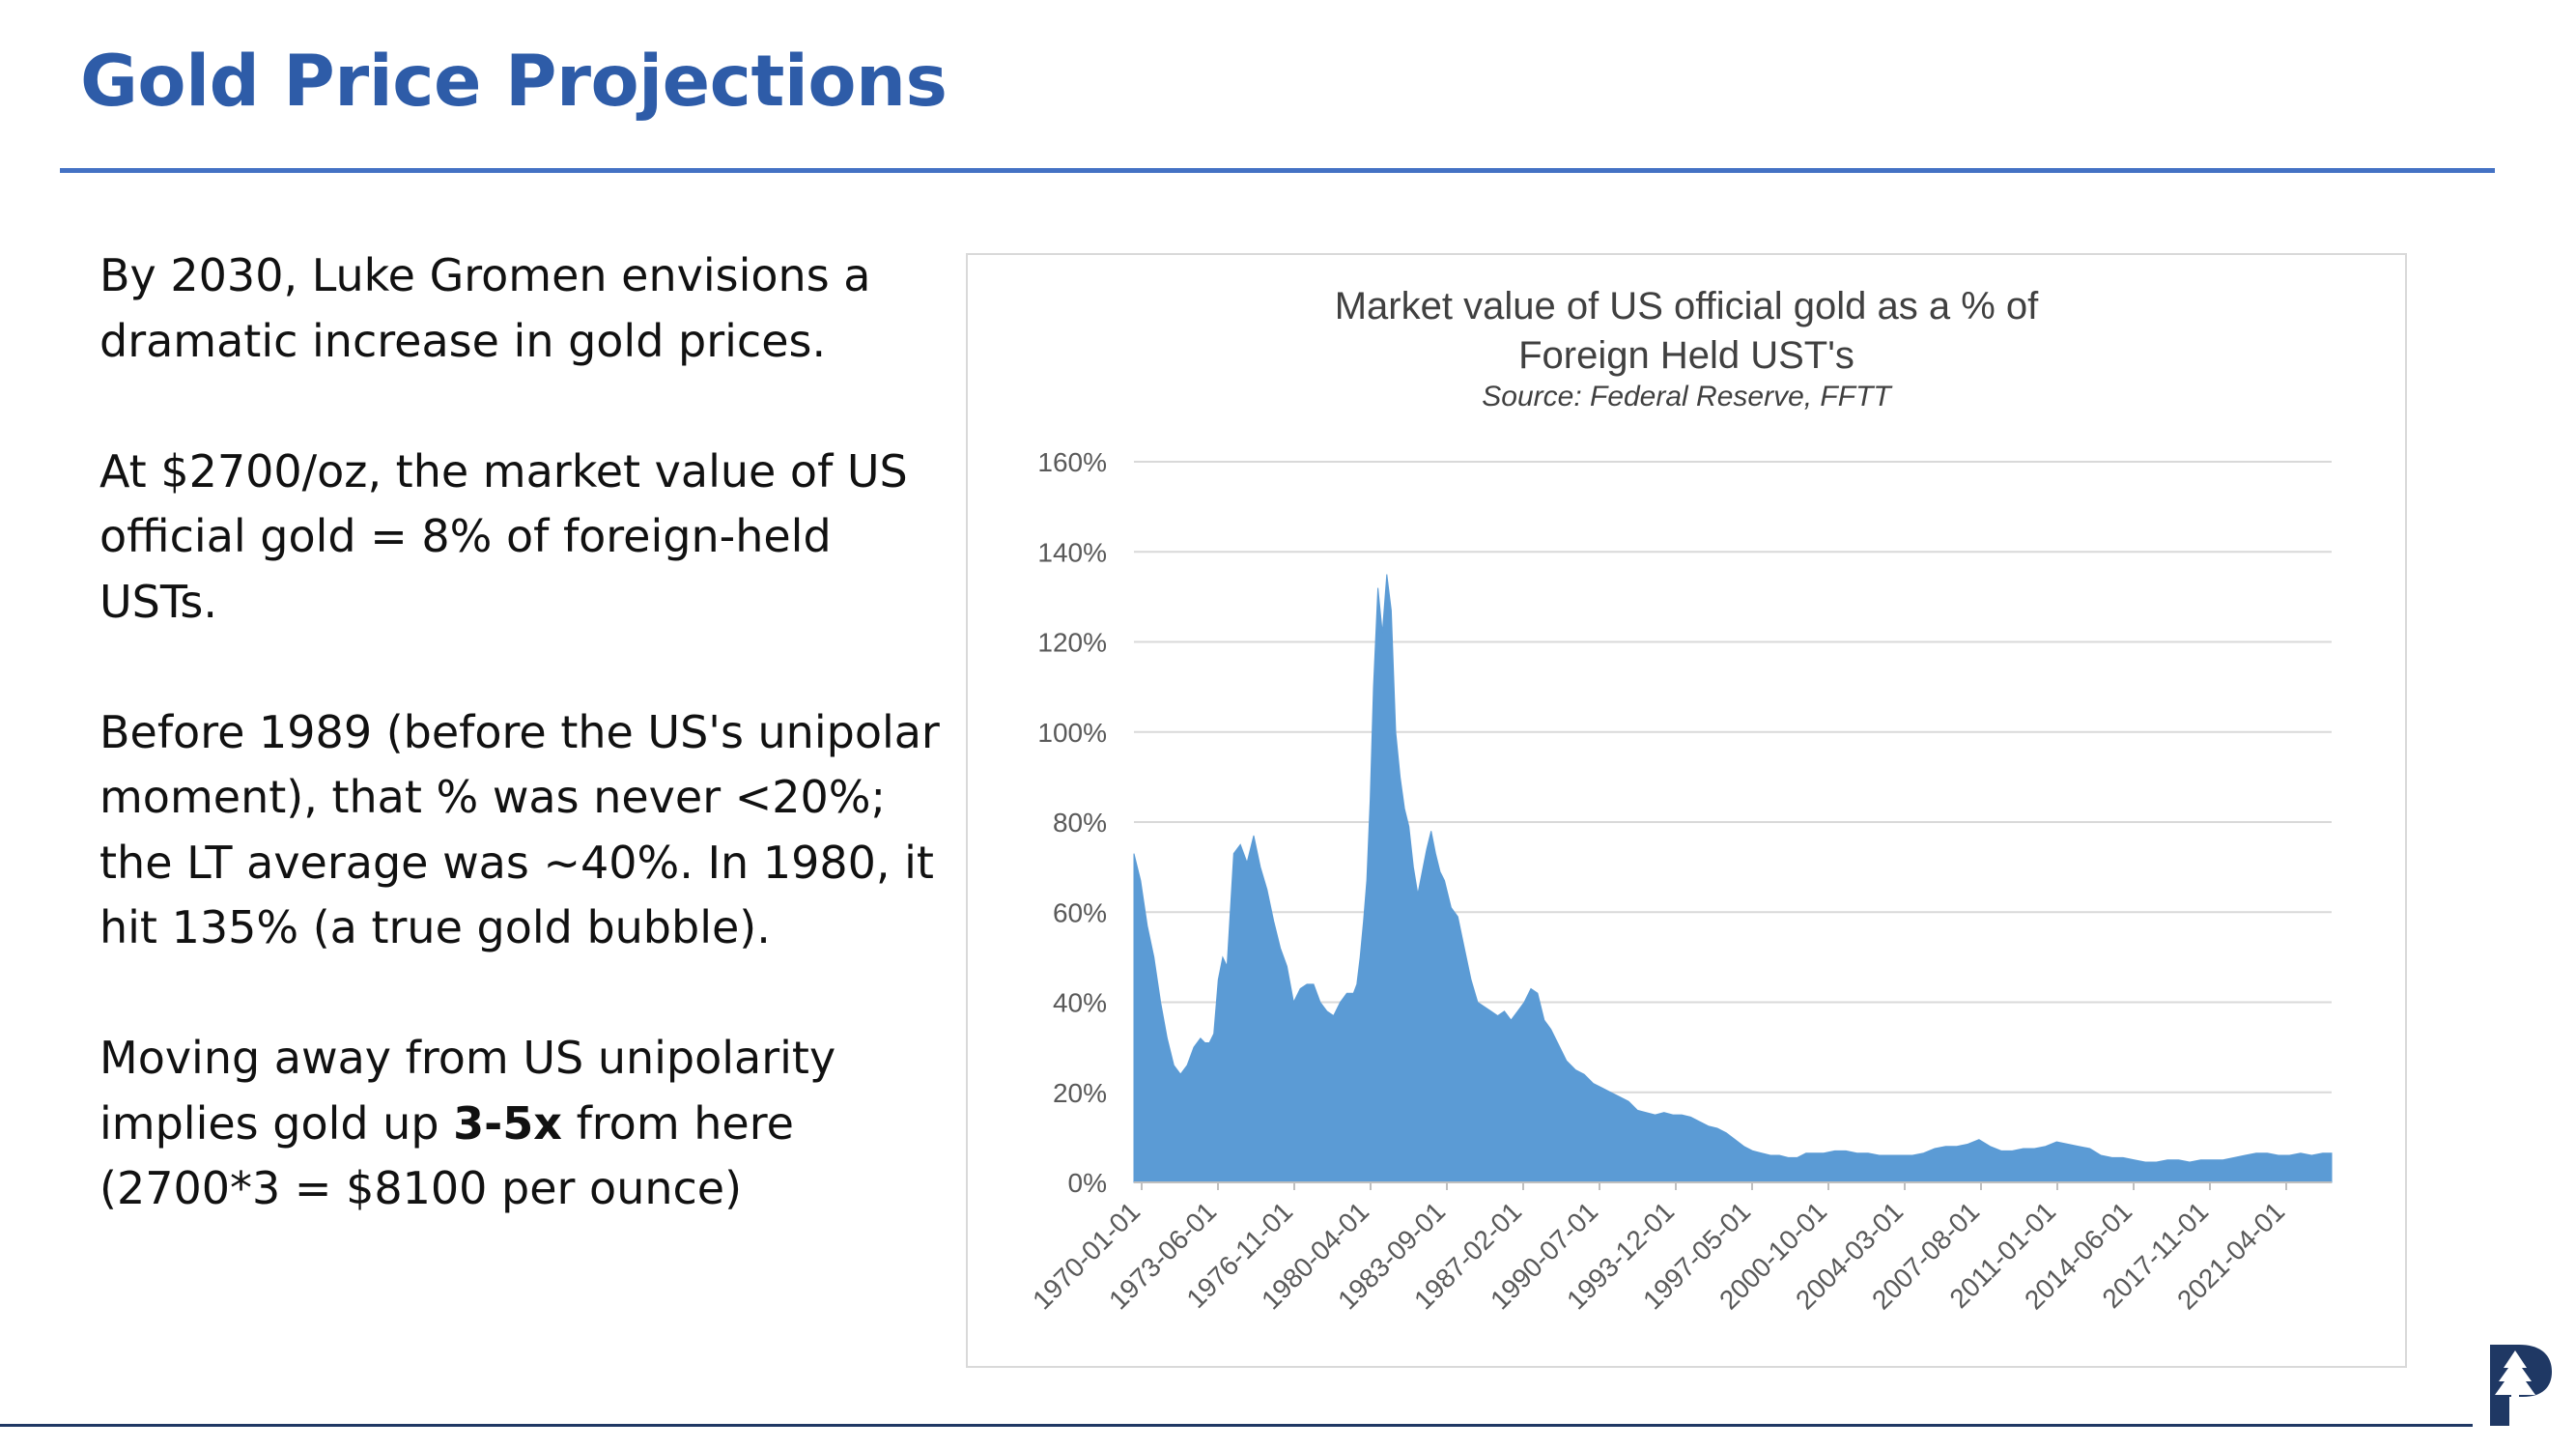 Image resolution: width=2576 pixels, height=1449 pixels. What do you see at coordinates (1072, 643) in the screenshot?
I see `y-tick-label: 120%` at bounding box center [1072, 643].